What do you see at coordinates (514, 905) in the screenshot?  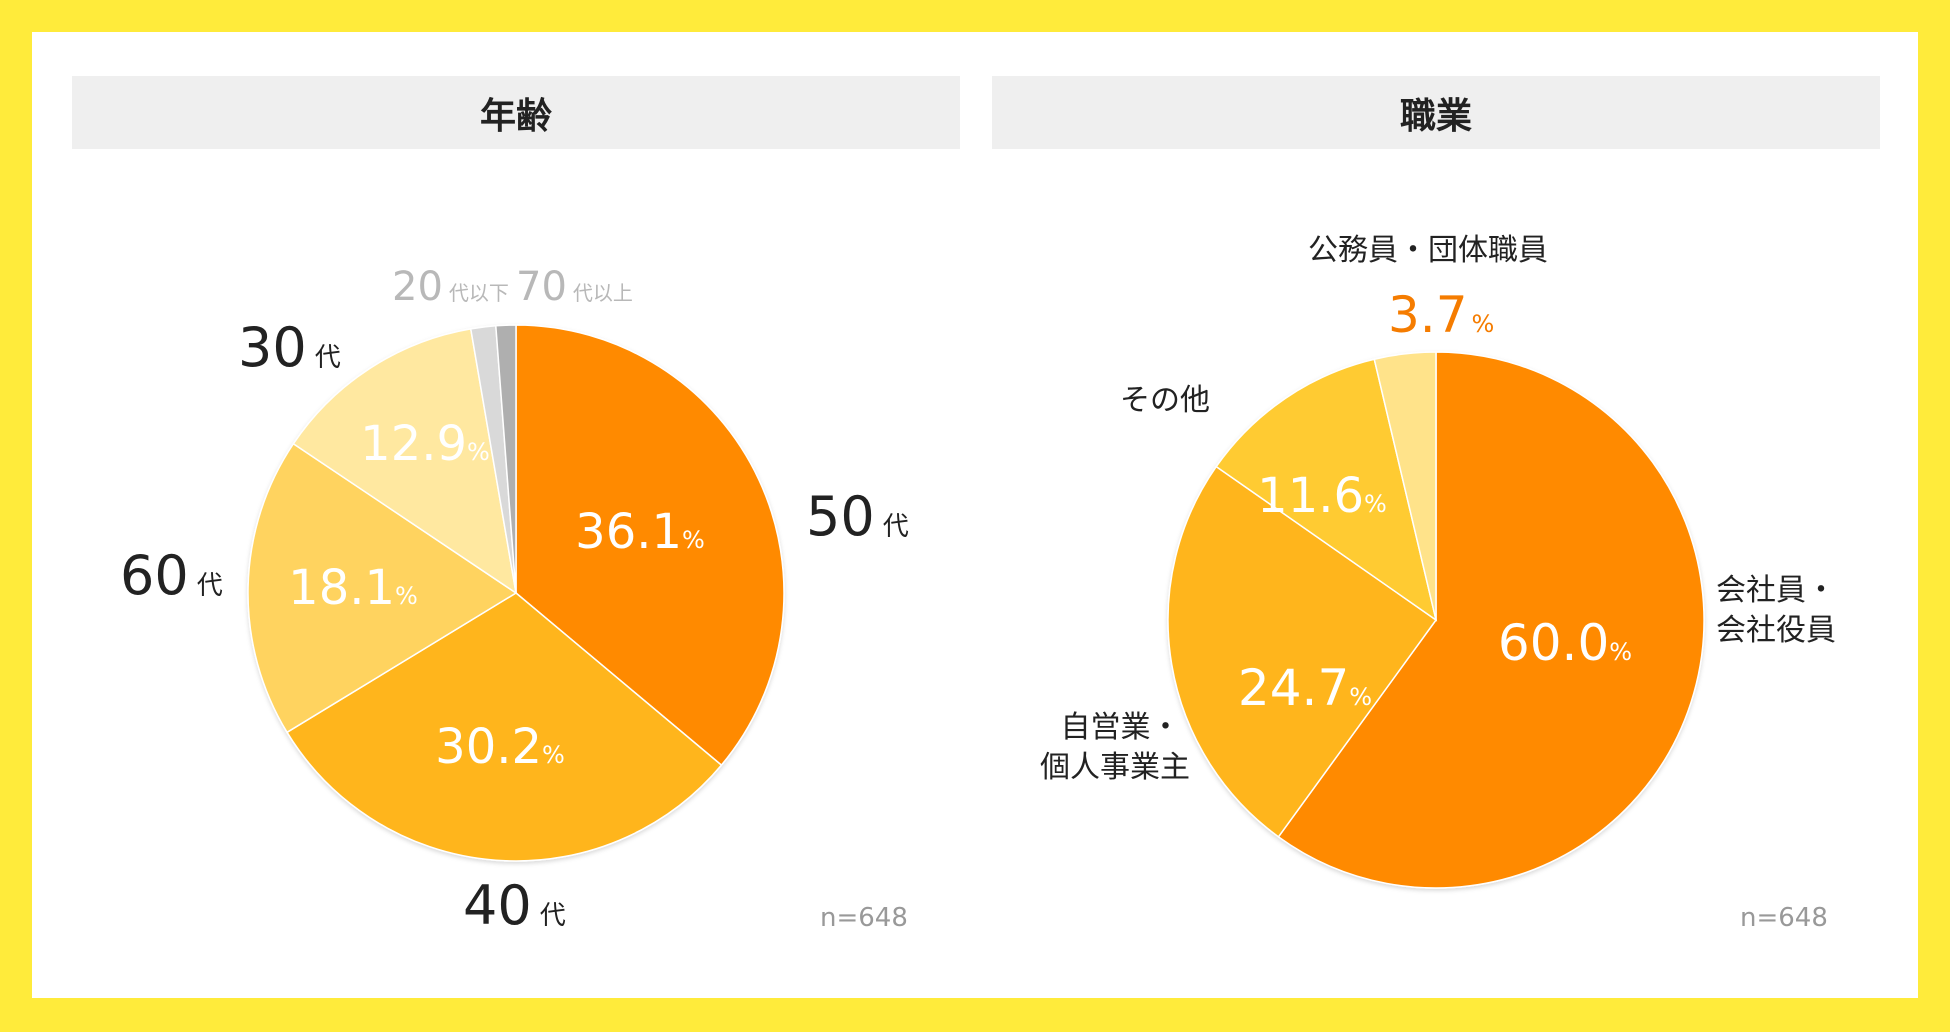 I see `age-label-40: 40 代` at bounding box center [514, 905].